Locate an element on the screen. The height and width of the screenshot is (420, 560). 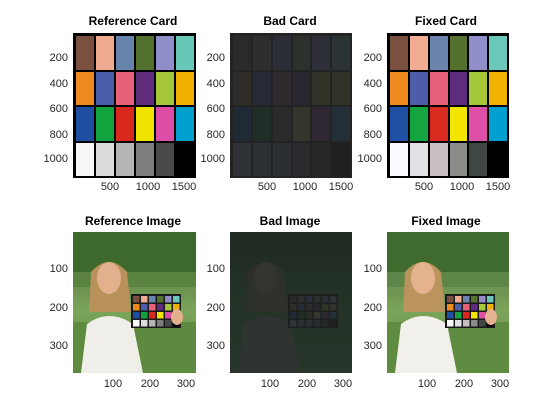
bad-image-title: Bad Image is located at coordinates (290, 221).